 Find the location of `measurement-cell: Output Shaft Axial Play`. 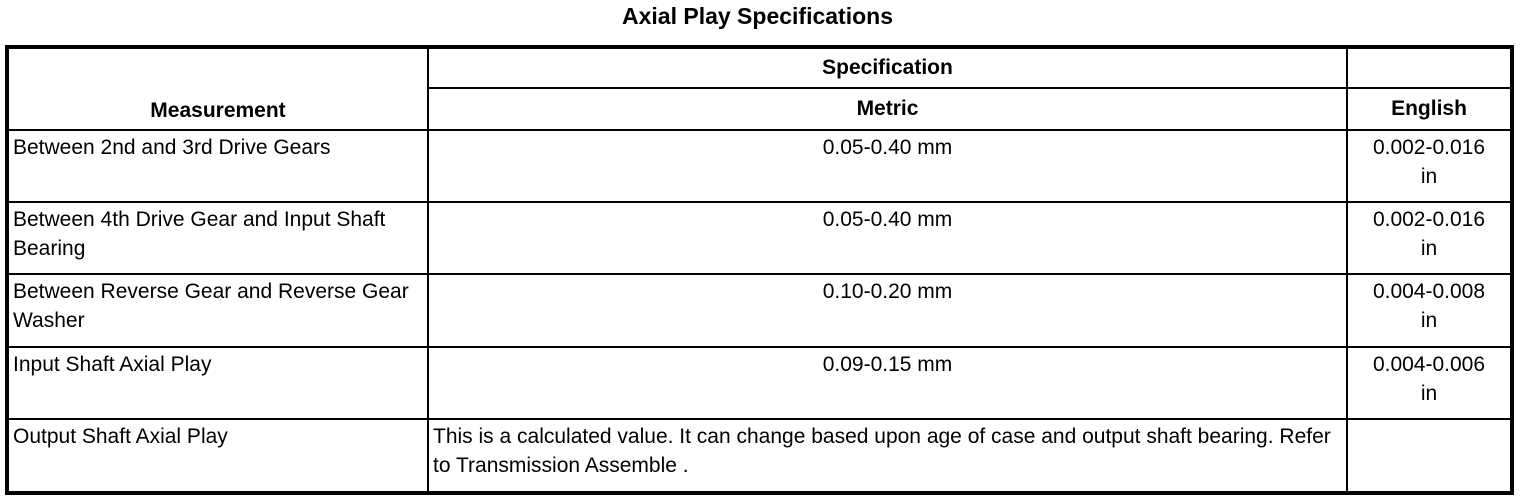

measurement-cell: Output Shaft Axial Play is located at coordinates (217, 456).